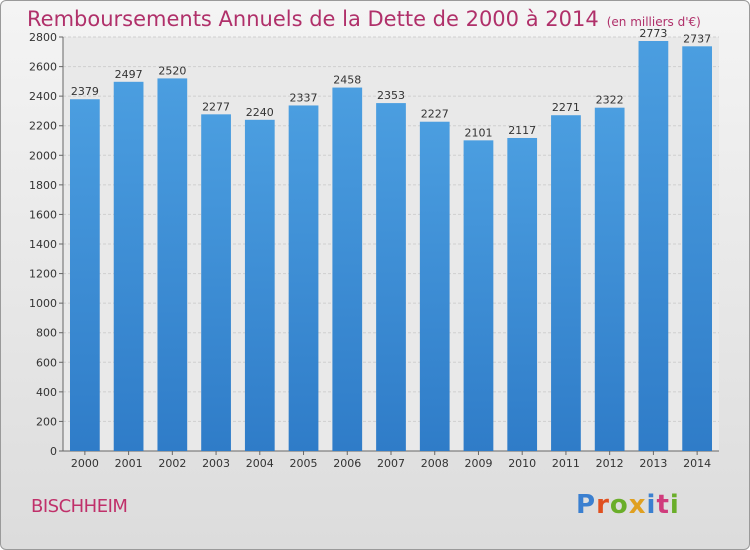 The height and width of the screenshot is (550, 750). Describe the element at coordinates (478, 463) in the screenshot. I see `x-tick-label: 2009` at that location.